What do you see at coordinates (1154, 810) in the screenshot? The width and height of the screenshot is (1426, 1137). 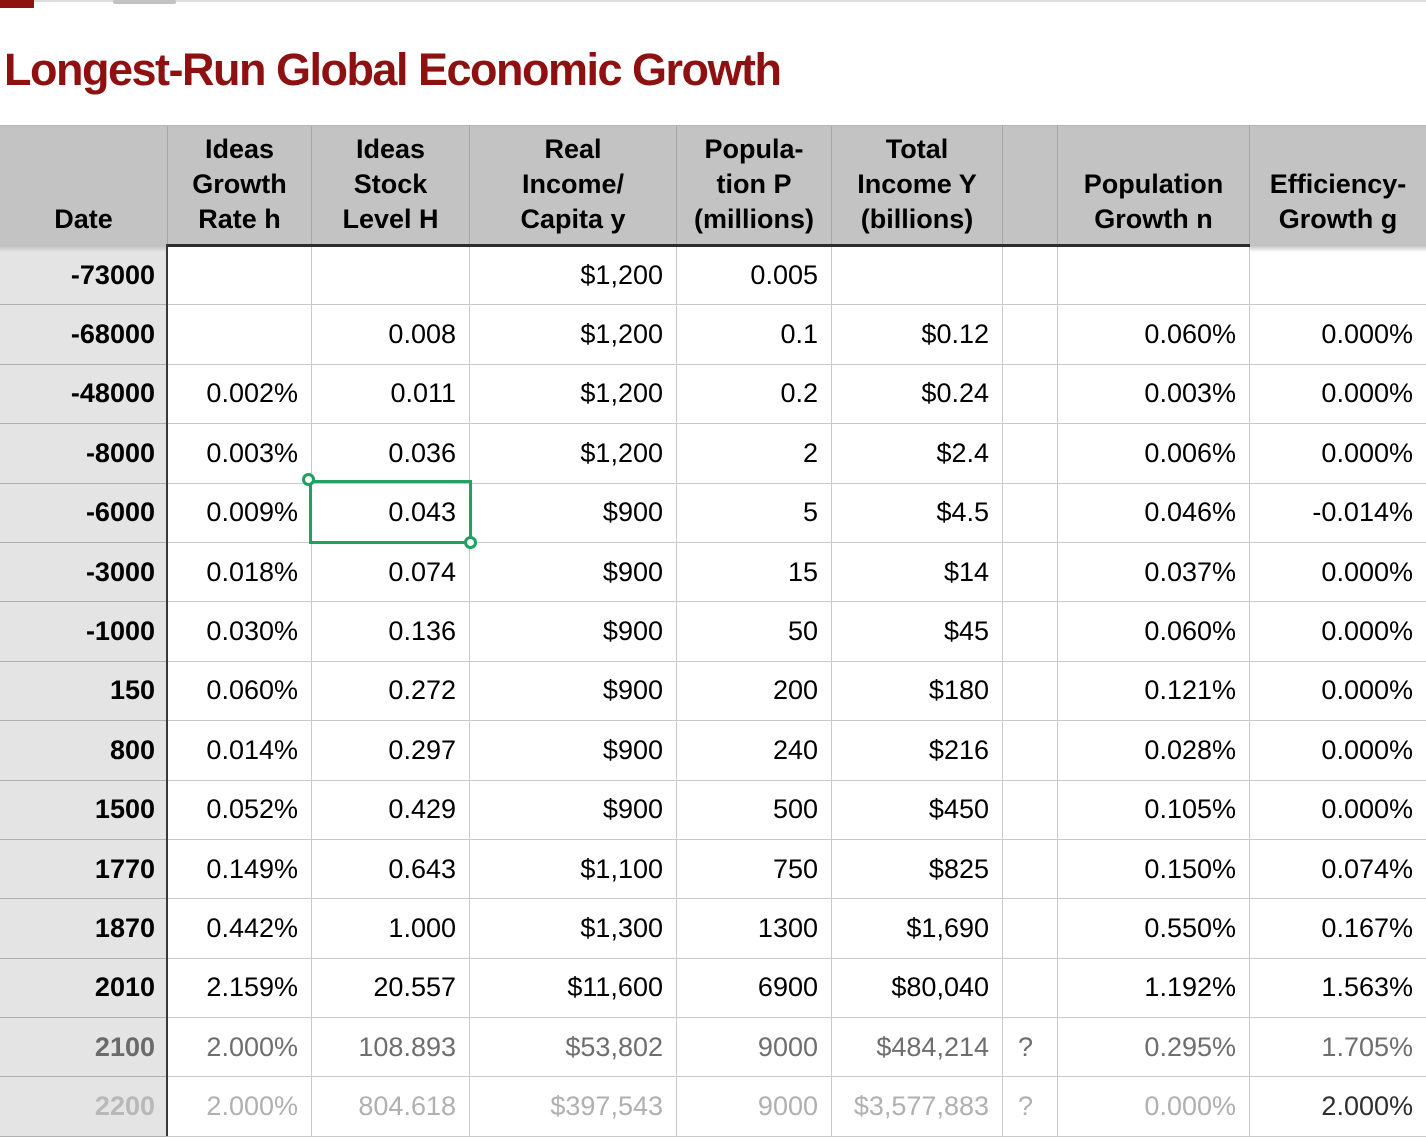 I see `cell: 0.105%` at bounding box center [1154, 810].